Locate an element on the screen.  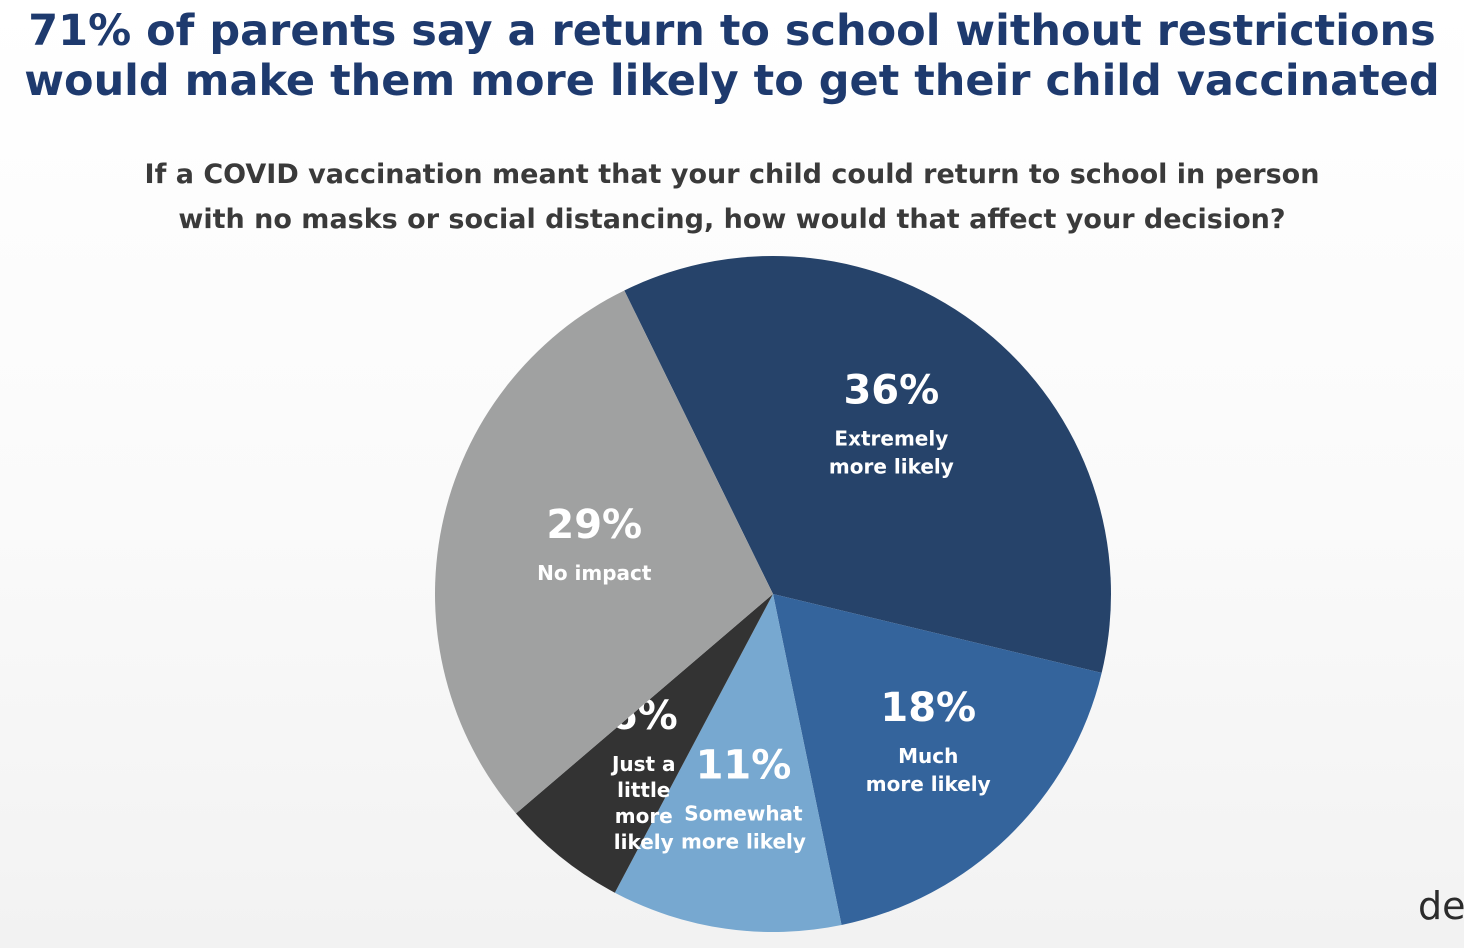
slice-value-label: 29% is located at coordinates (594, 525).